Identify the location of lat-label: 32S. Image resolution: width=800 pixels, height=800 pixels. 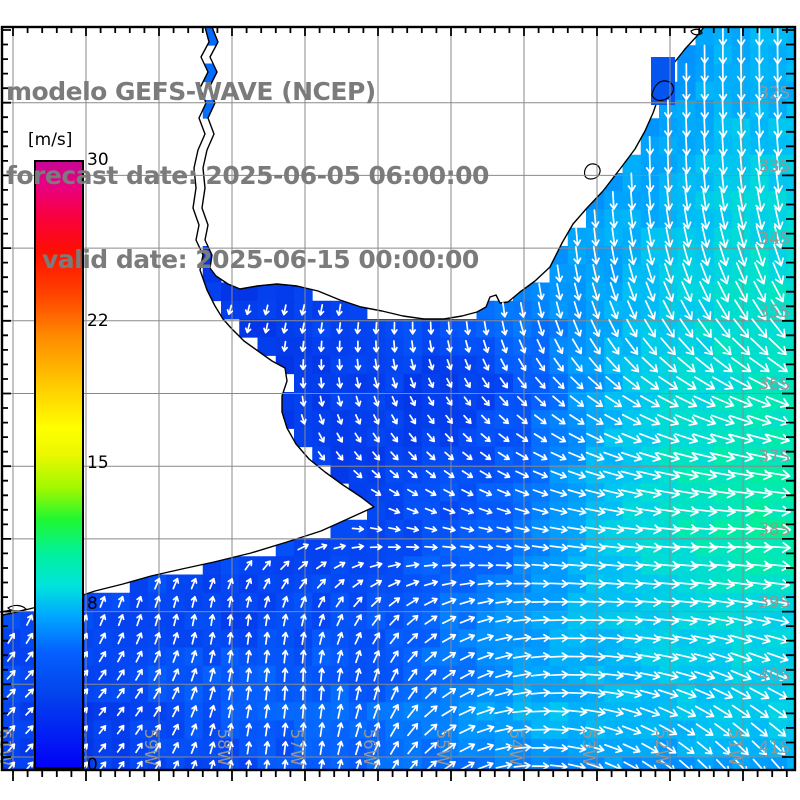
(774, 93).